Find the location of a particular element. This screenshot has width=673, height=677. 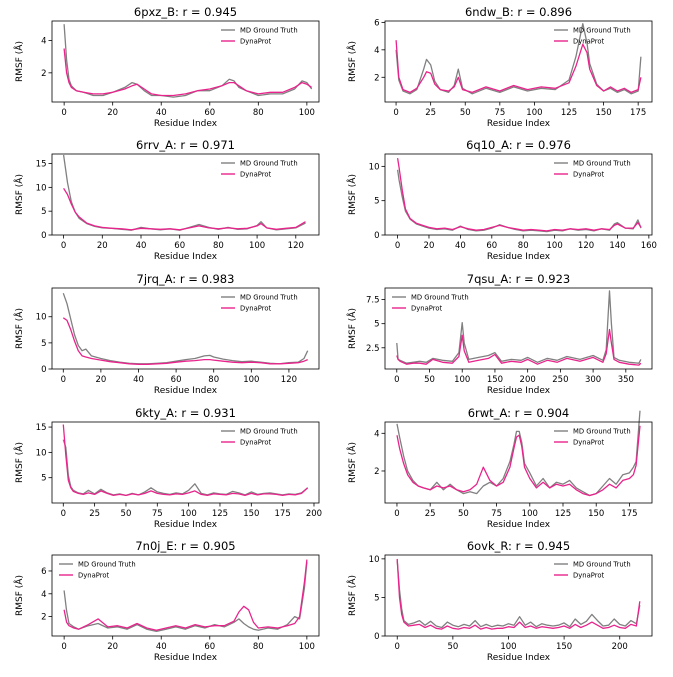

subplot-title: 7qsu_A: r = 0.923 is located at coordinates (518, 279).